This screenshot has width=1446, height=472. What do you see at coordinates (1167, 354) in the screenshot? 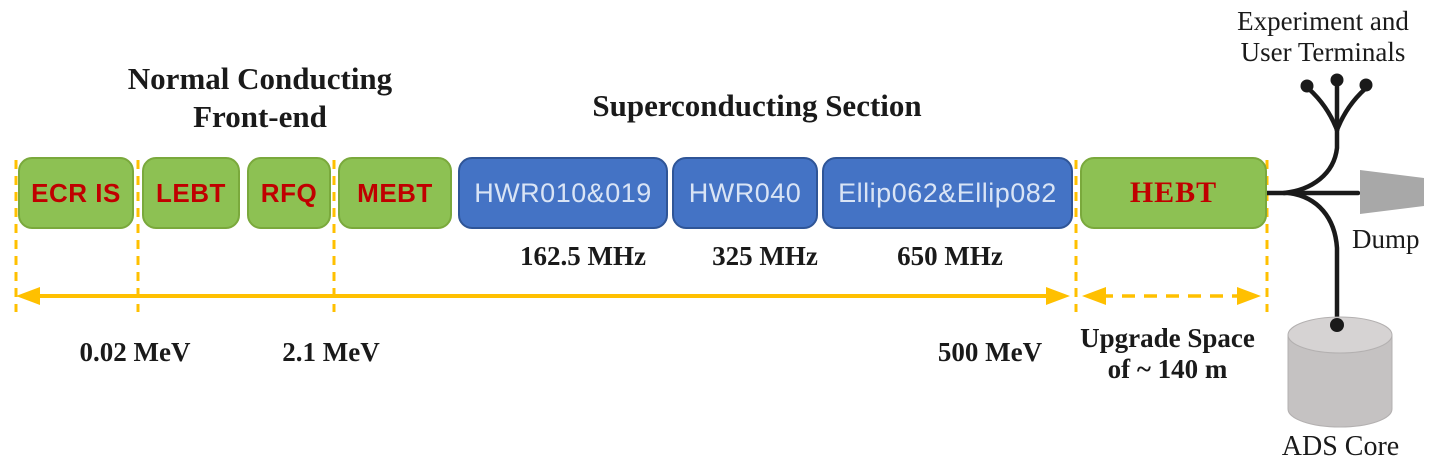
I see `upgrade-space-label: Upgrade Space of ~ 140 m` at bounding box center [1167, 354].